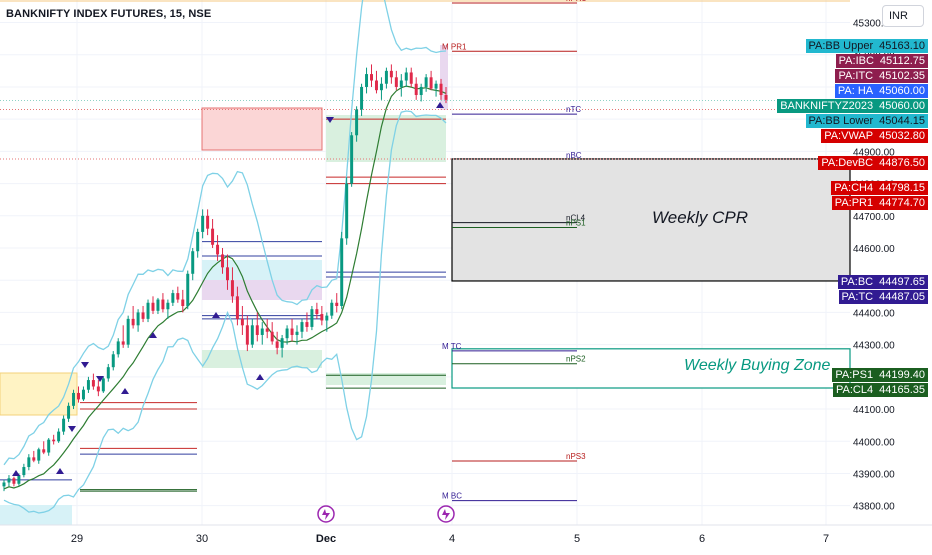  What do you see at coordinates (576, 359) in the screenshot?
I see `weekly-level-label: nPS2` at bounding box center [576, 359].